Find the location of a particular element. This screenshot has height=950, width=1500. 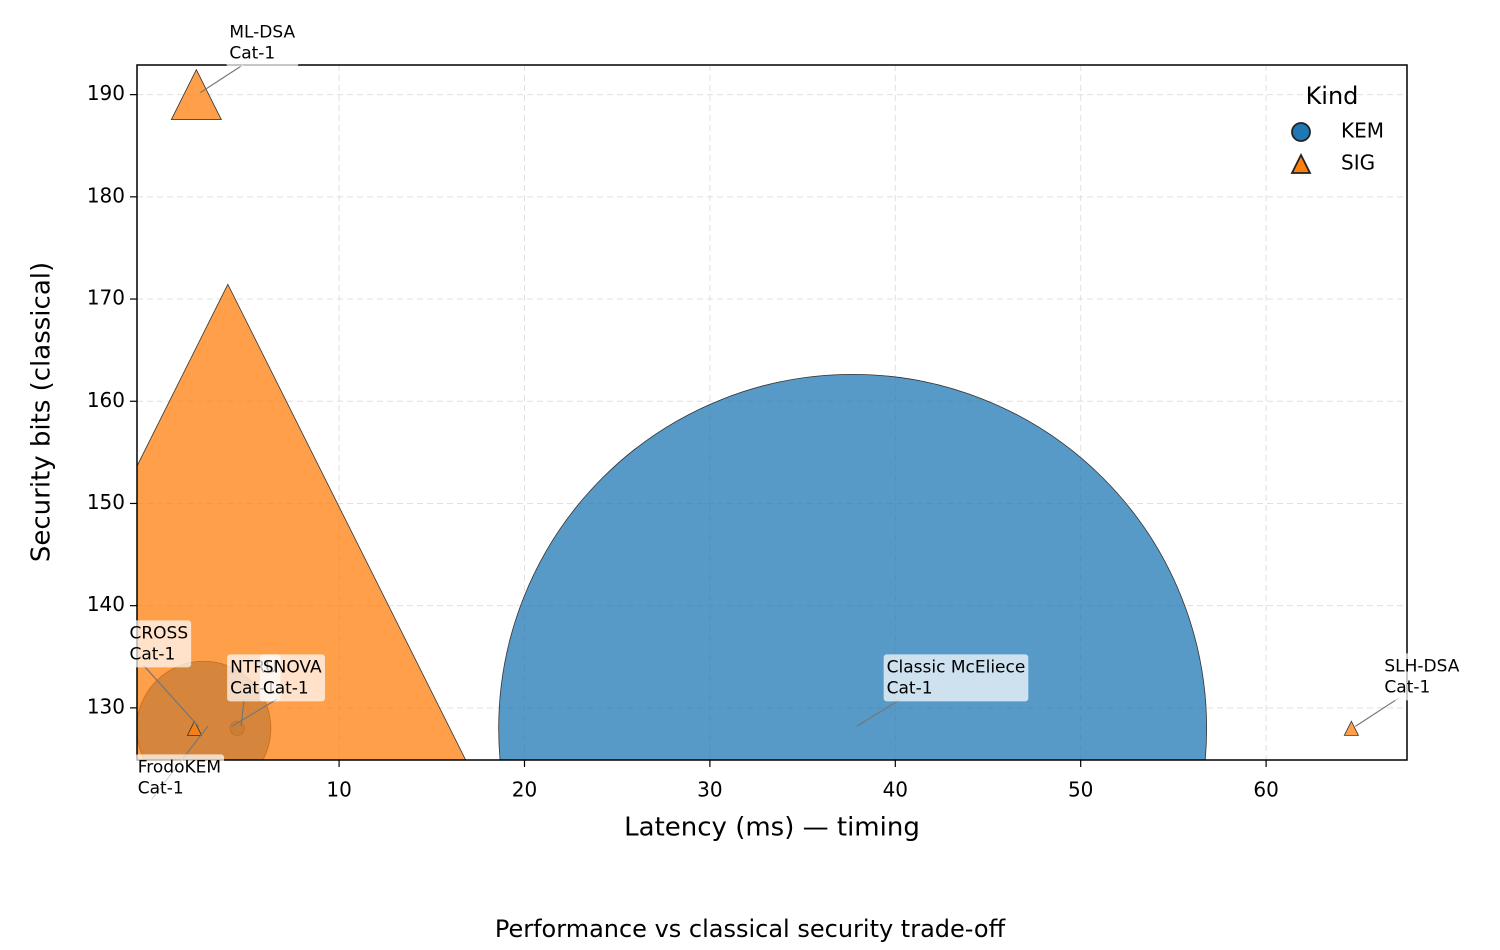

x-tick-label: 60 is located at coordinates (1265, 790).